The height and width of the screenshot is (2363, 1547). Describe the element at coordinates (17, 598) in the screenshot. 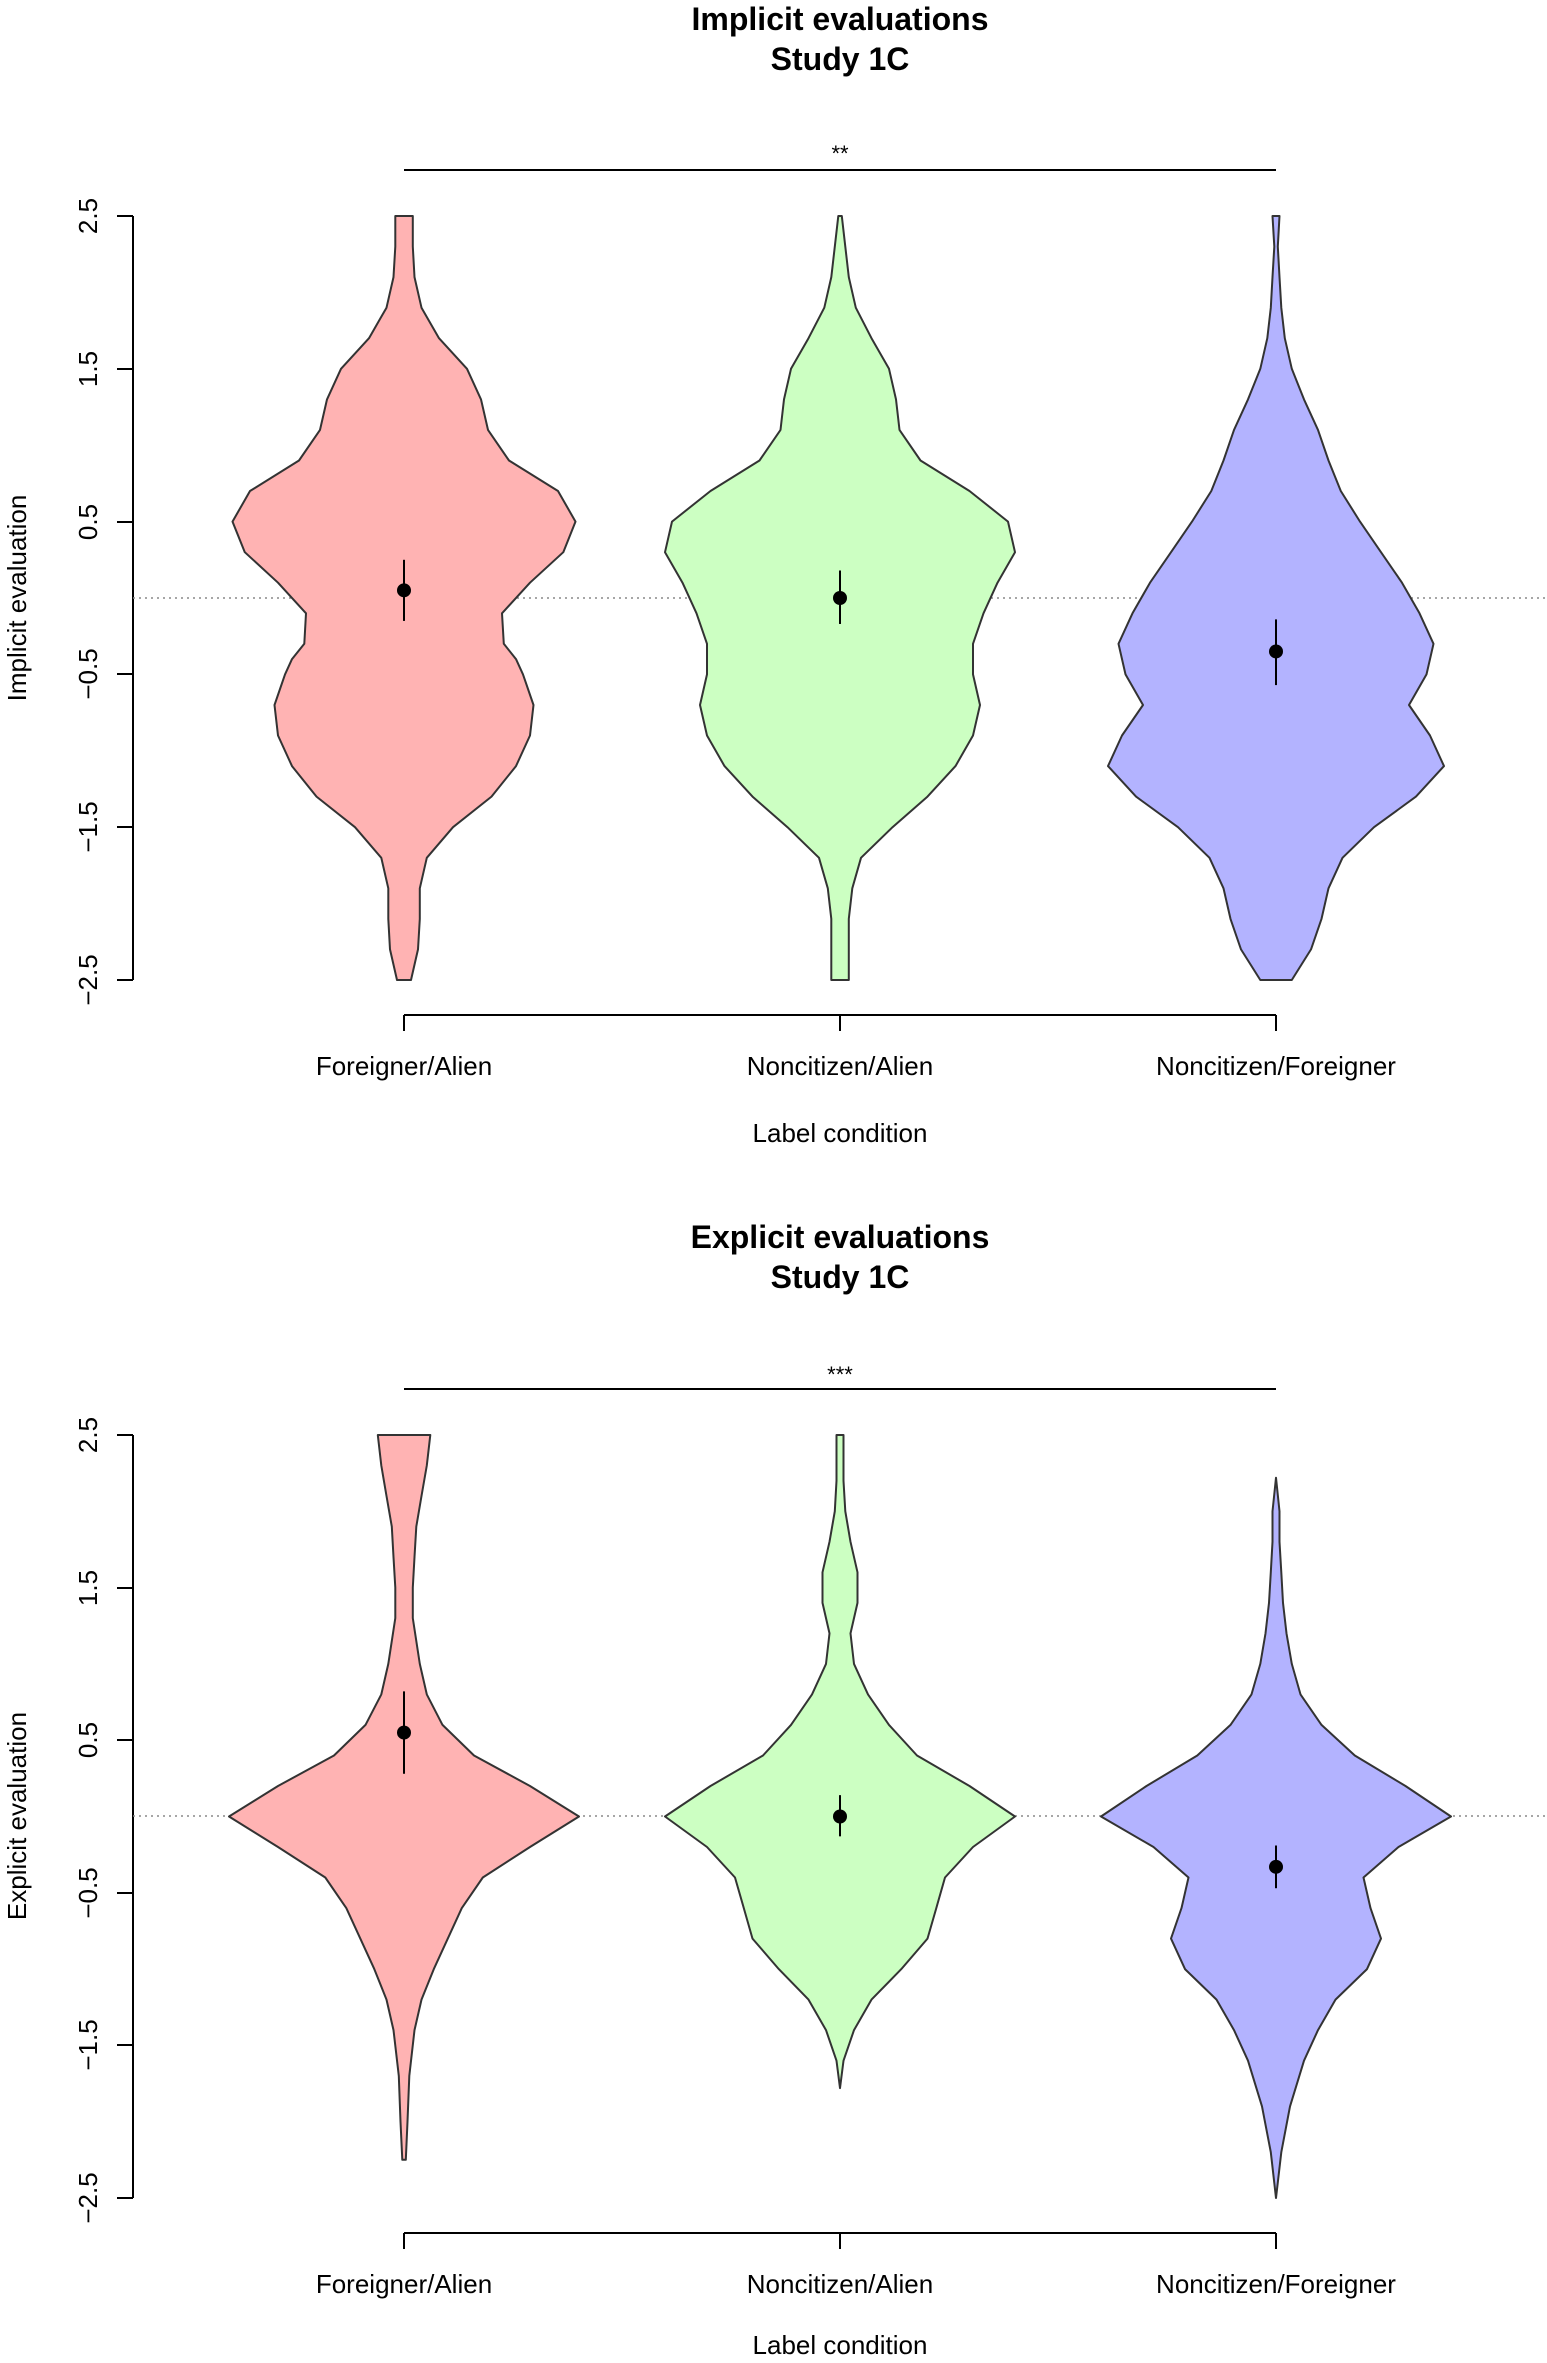

I see `y-axis-label: Implicit evaluation` at that location.